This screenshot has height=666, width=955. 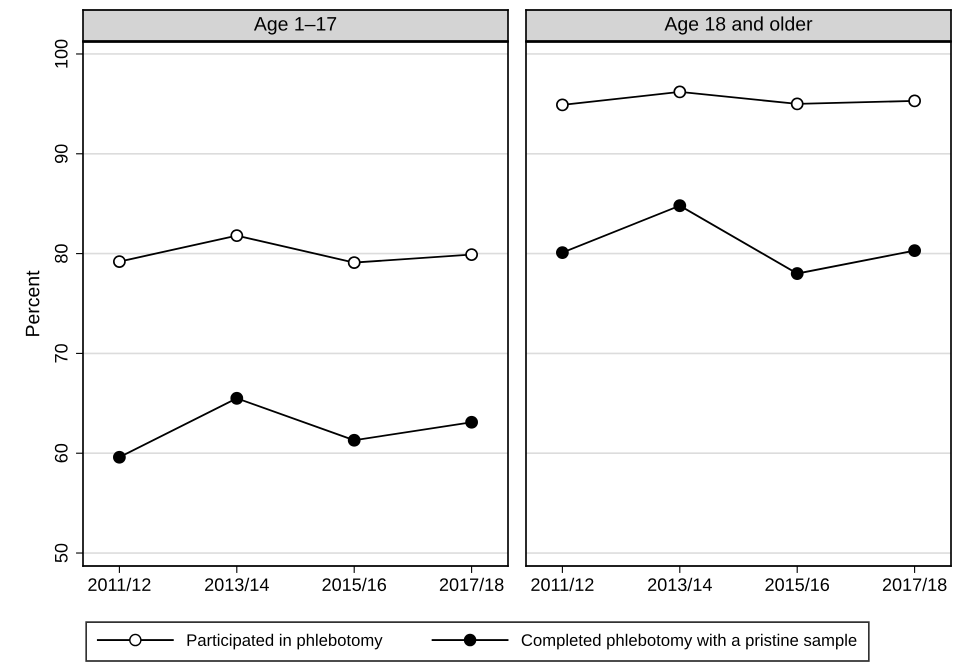 What do you see at coordinates (61, 54) in the screenshot?
I see `y-tick-label: 100` at bounding box center [61, 54].